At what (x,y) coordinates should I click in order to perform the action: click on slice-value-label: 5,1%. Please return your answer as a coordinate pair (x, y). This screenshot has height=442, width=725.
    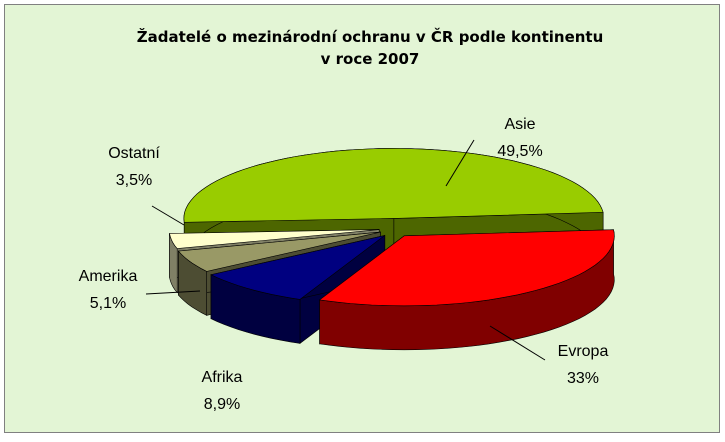
    Looking at the image, I should click on (108, 303).